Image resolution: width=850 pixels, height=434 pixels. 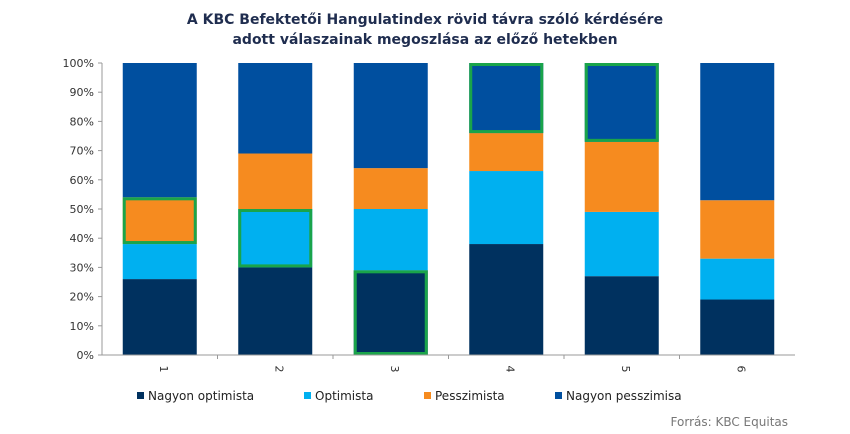 What do you see at coordinates (509, 369) in the screenshot?
I see `x-tick-label: 4` at bounding box center [509, 369].